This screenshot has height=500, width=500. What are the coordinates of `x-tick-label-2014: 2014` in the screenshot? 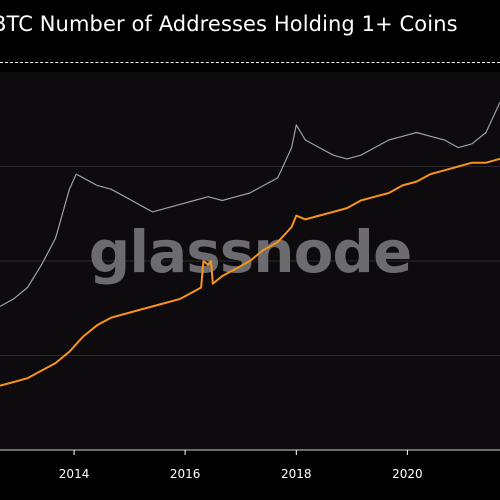 It's located at (74, 474).